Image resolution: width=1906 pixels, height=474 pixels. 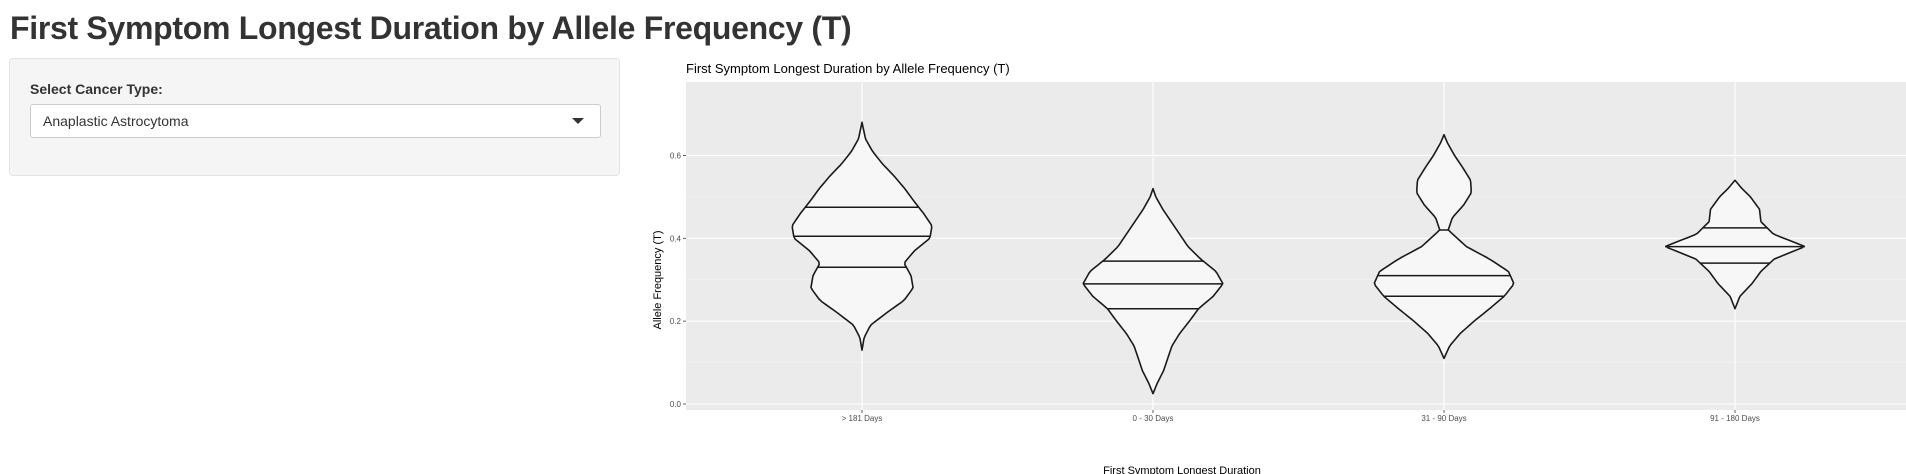 What do you see at coordinates (676, 155) in the screenshot?
I see `y-tick-label: 0.6` at bounding box center [676, 155].